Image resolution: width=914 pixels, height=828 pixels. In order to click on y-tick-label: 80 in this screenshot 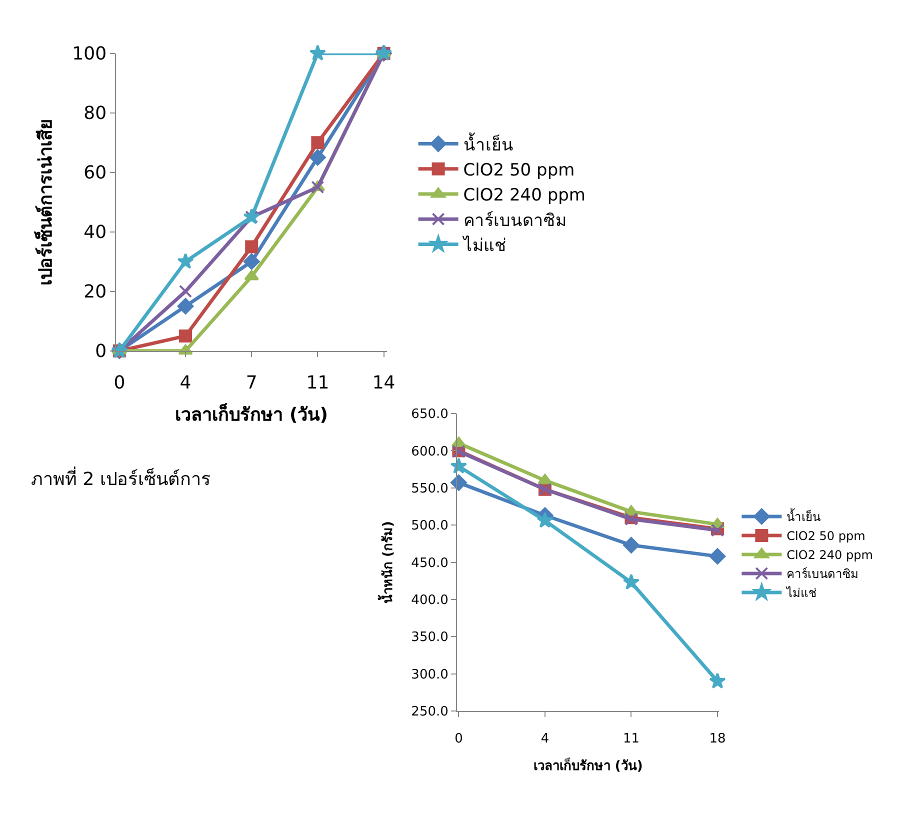, I will do `click(95, 113)`.